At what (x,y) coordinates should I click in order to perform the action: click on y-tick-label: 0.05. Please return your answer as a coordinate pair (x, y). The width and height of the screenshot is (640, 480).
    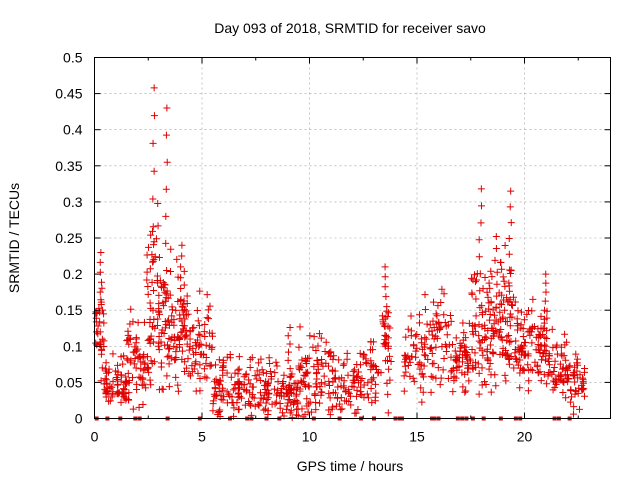
    Looking at the image, I should click on (68, 382).